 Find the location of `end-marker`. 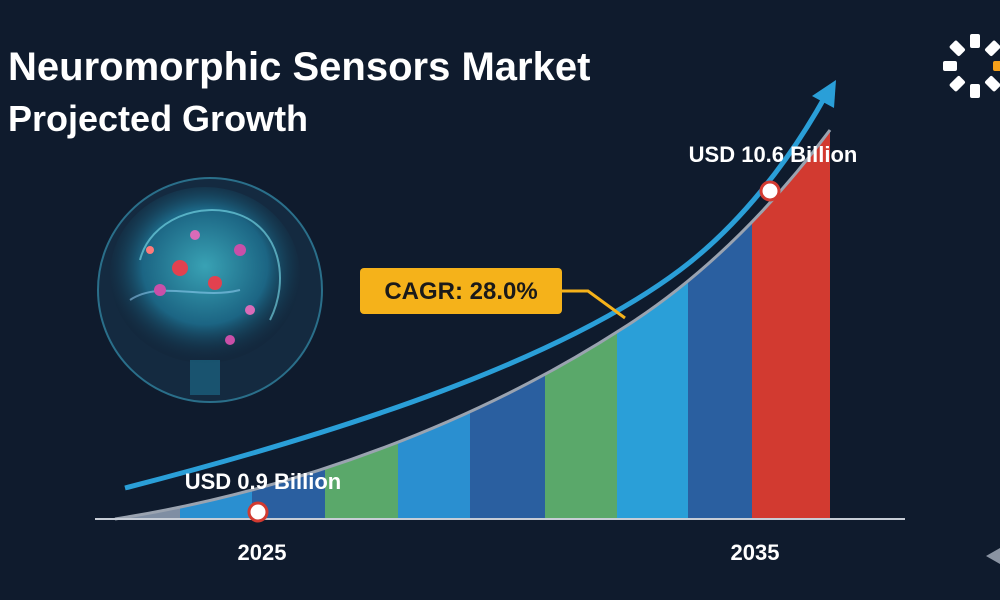

end-marker is located at coordinates (770, 191).